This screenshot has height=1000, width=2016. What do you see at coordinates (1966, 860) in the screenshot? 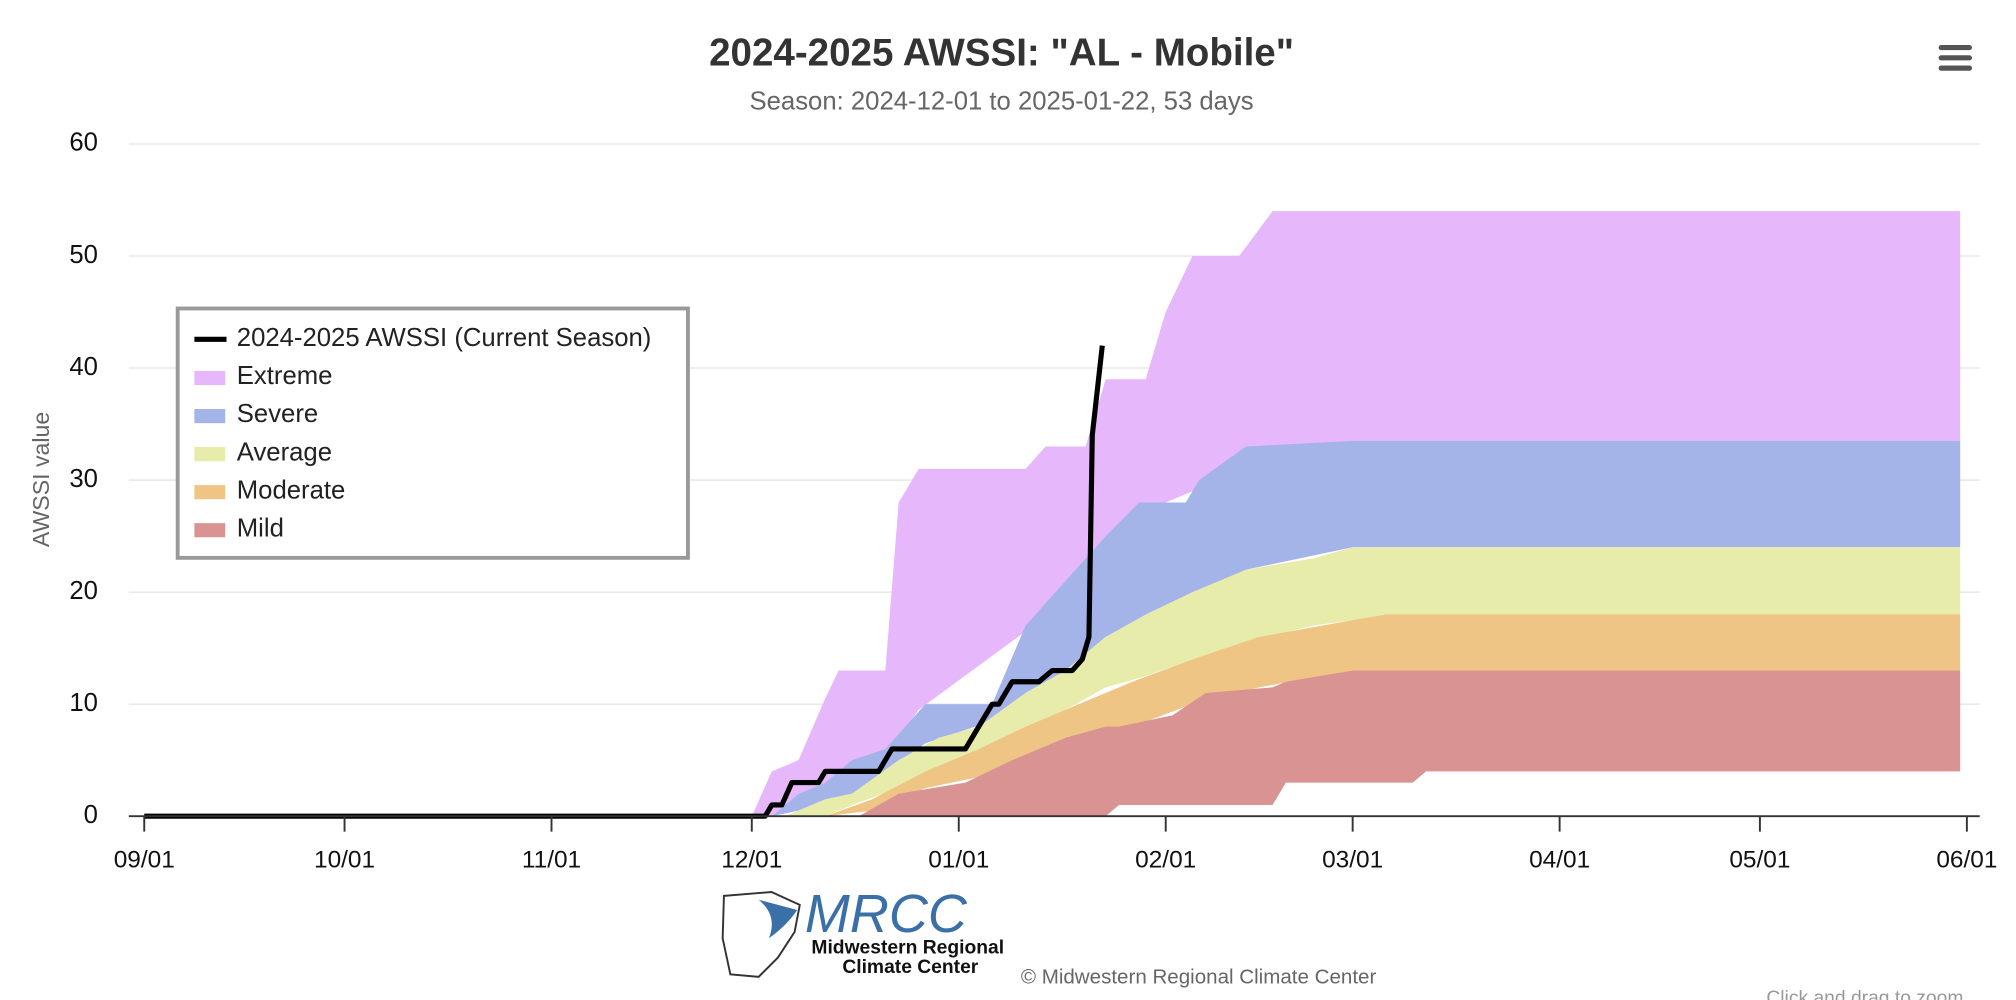
I see `x-tick-label: 06/01` at bounding box center [1966, 860].